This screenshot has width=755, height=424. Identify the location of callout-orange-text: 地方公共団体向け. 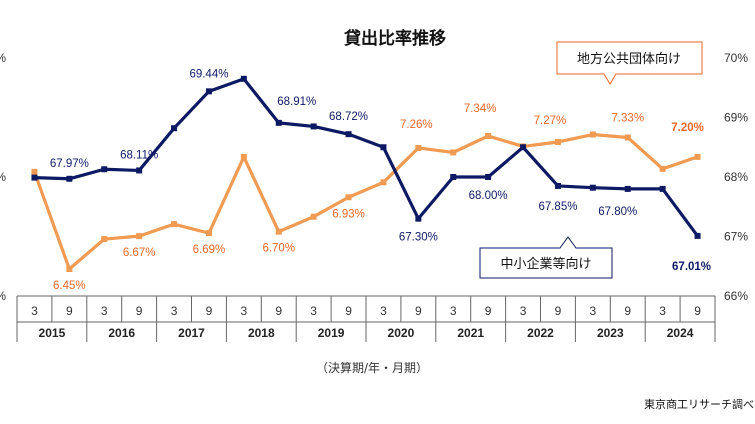
(629, 59).